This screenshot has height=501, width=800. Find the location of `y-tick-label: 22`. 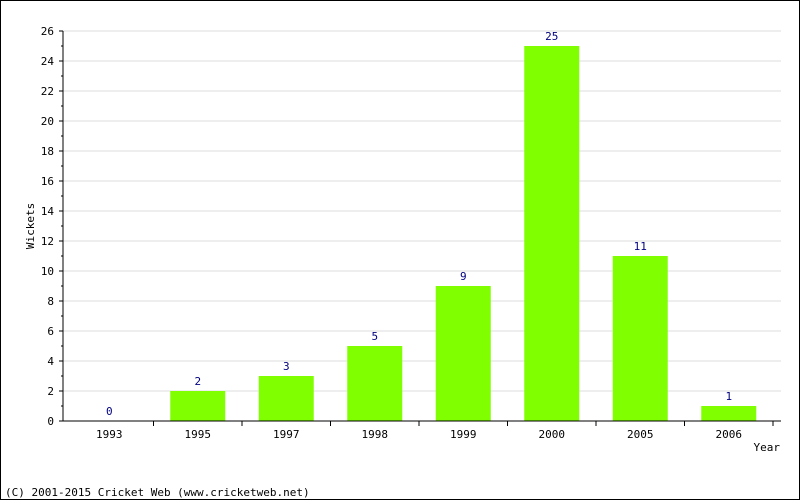

y-tick-label: 22 is located at coordinates (47, 91).